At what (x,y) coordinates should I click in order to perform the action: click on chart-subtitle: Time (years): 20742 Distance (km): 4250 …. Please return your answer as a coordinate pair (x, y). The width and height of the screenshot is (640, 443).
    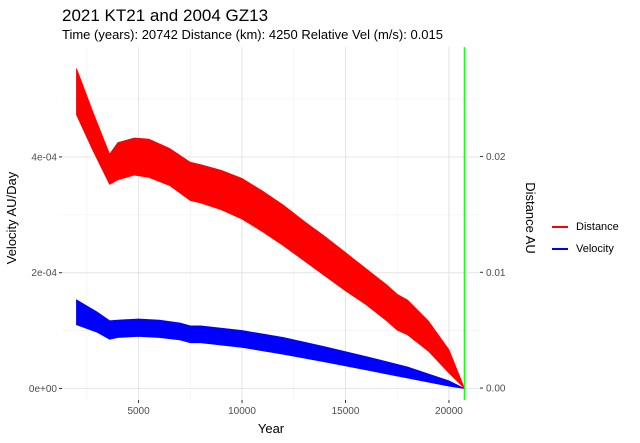
    Looking at the image, I should click on (252, 34).